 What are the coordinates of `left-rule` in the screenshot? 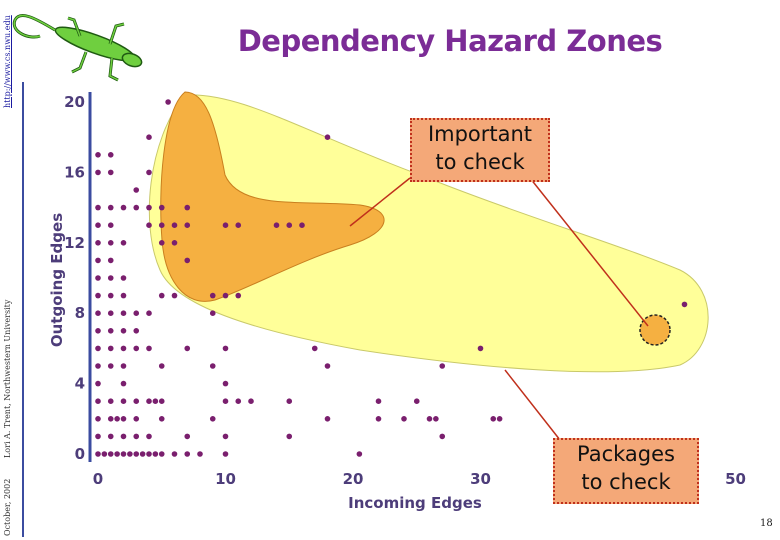 It's located at (23, 309).